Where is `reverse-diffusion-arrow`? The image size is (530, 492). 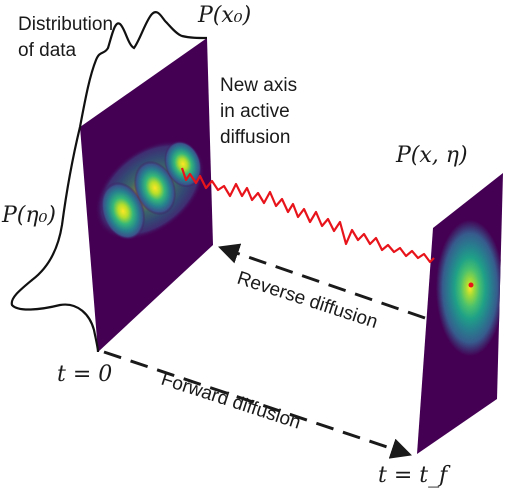
reverse-diffusion-arrow is located at coordinates (322, 281).